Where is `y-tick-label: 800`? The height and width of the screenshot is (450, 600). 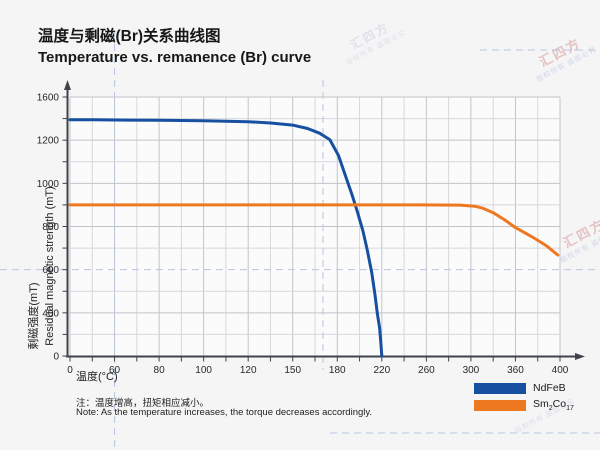 y-tick-label: 800 is located at coordinates (50, 227).